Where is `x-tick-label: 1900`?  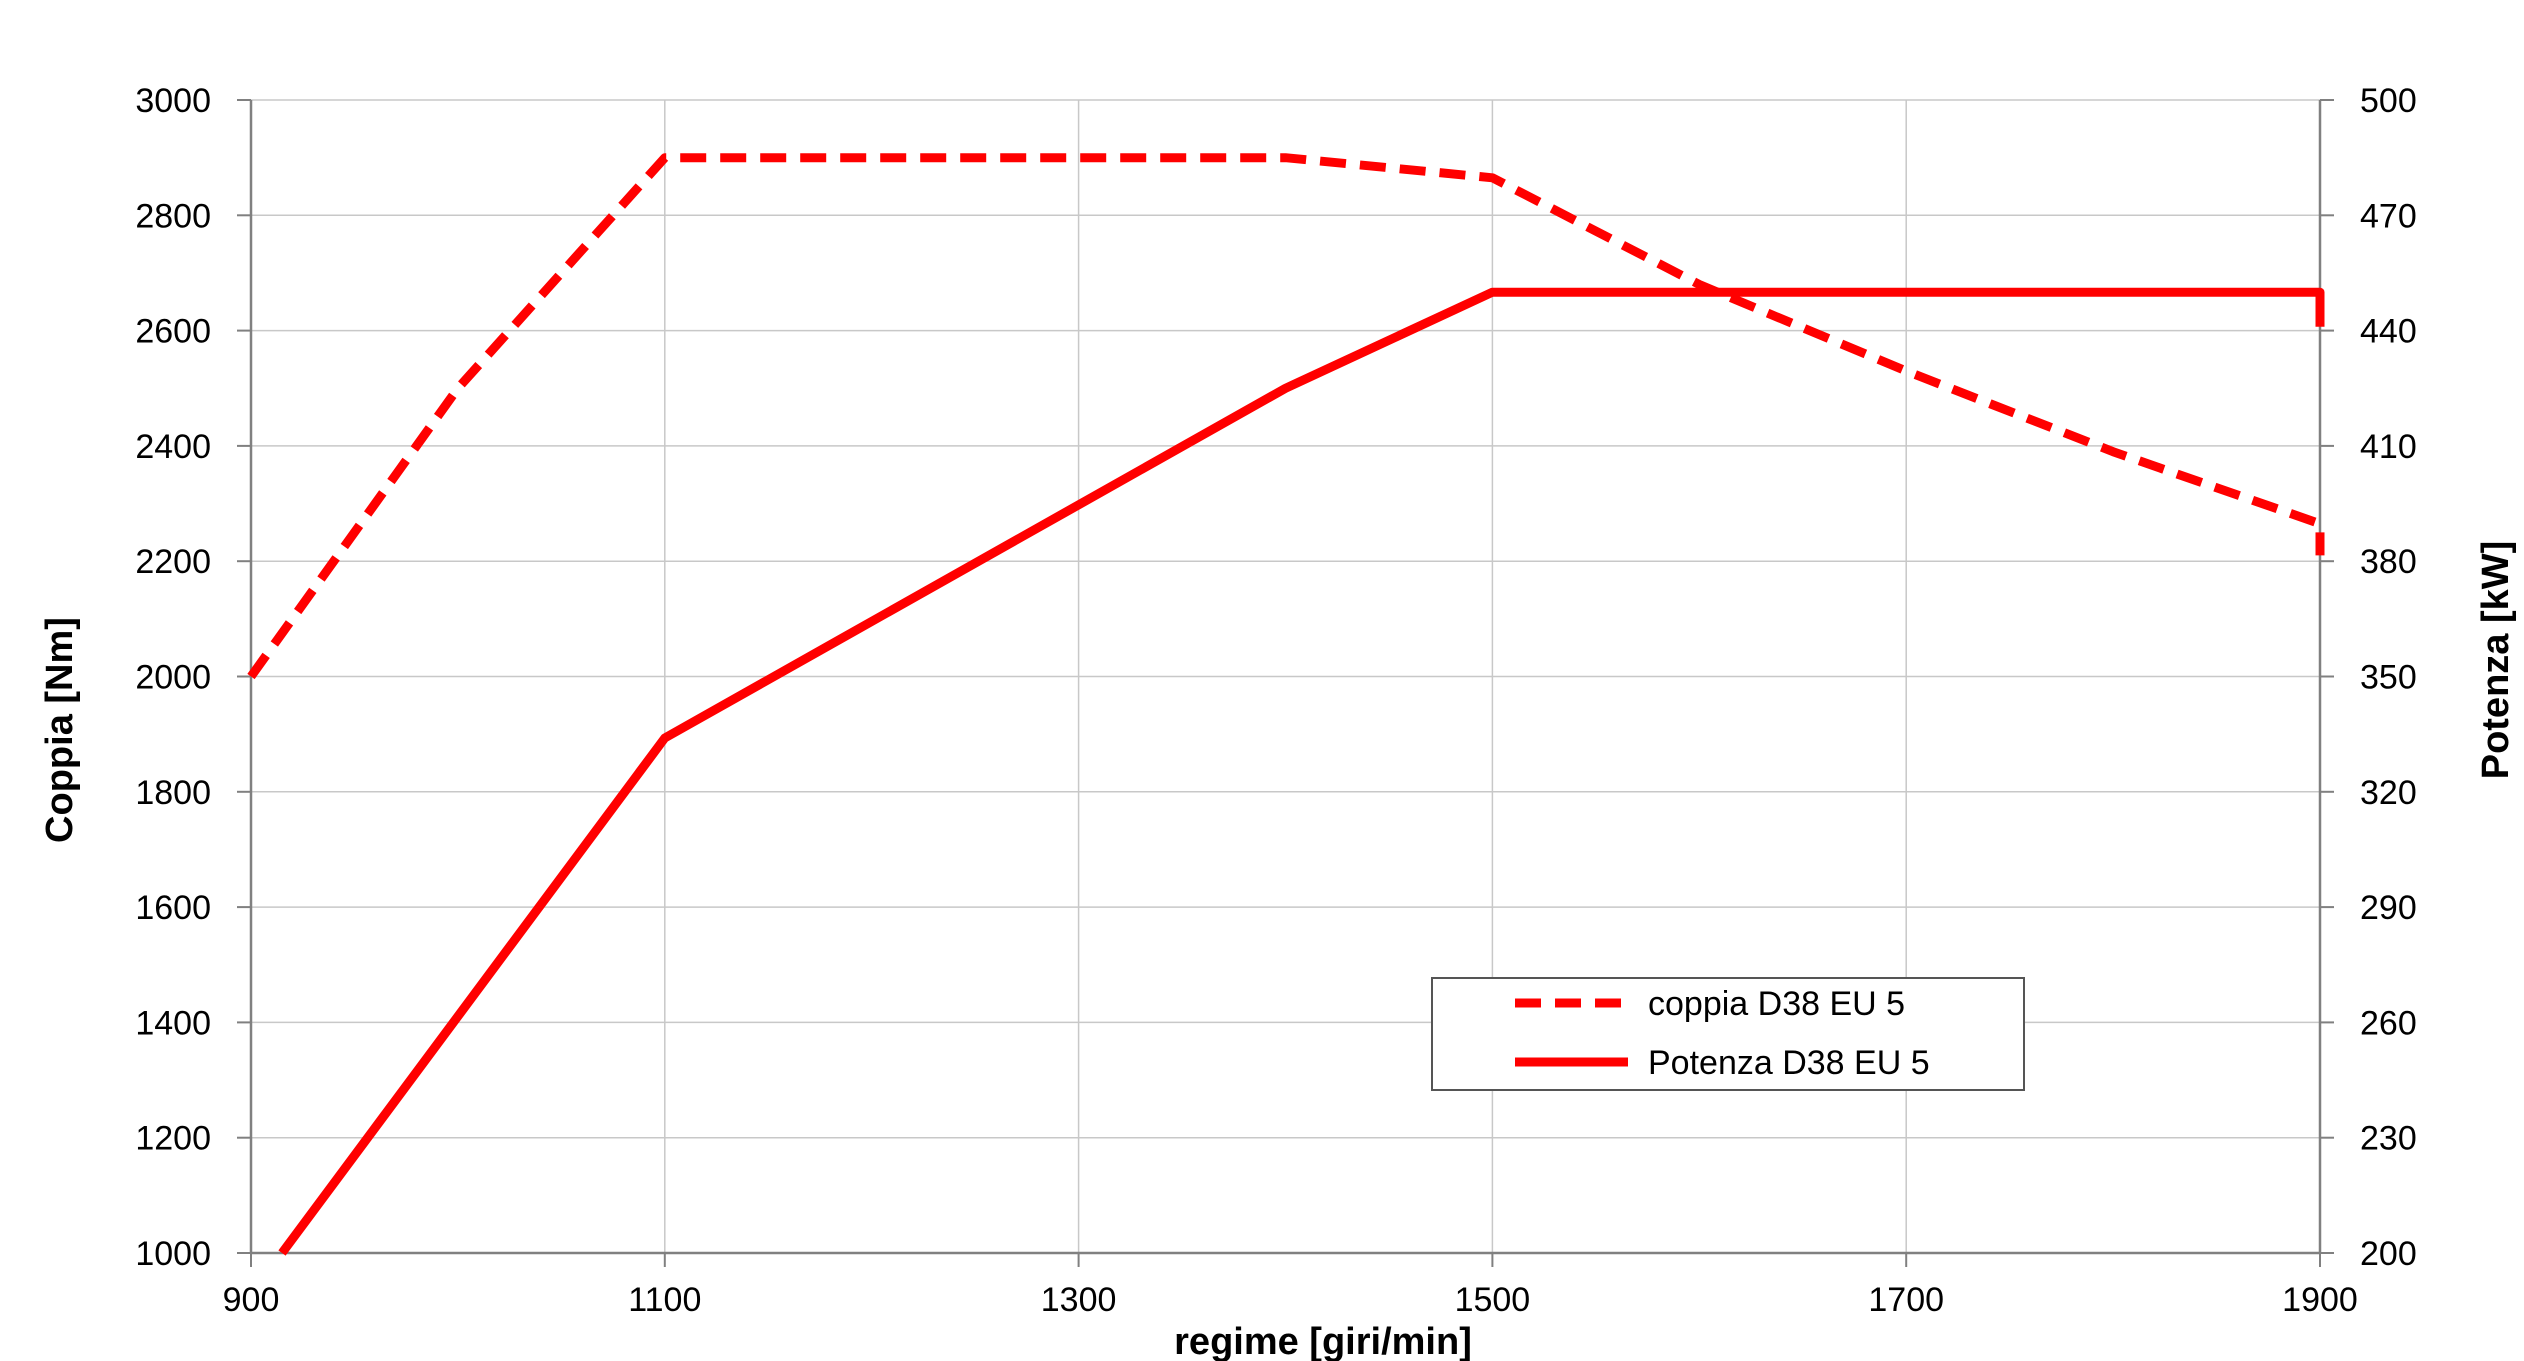
x-tick-label: 1900 is located at coordinates (2320, 1300).